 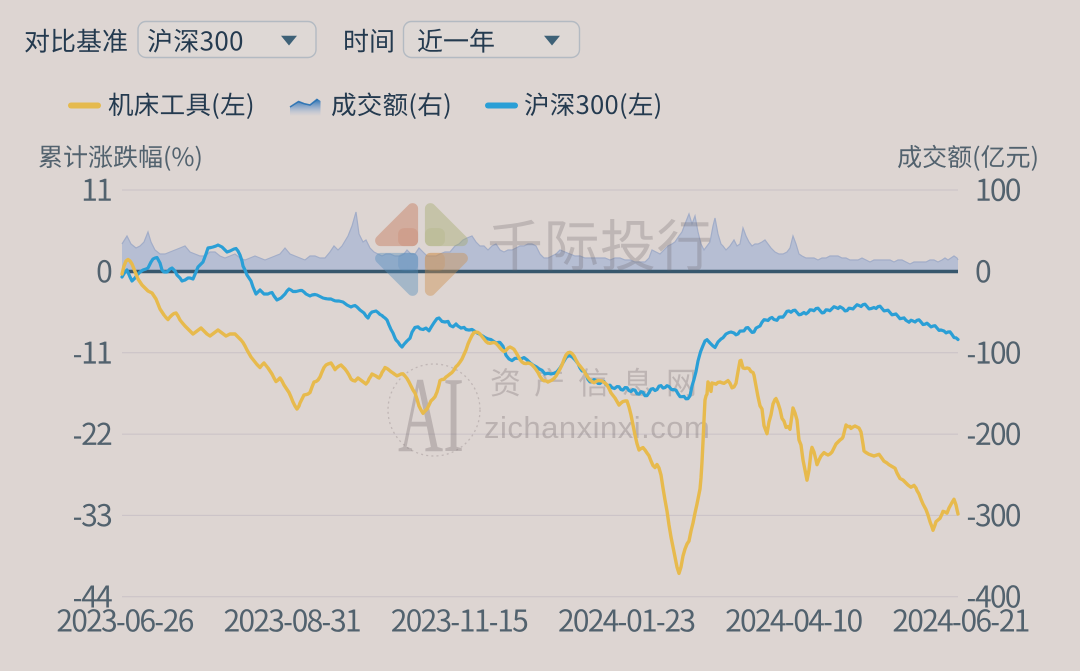 I want to click on svg-text: zichanxinxi.com, so click(x=597, y=427).